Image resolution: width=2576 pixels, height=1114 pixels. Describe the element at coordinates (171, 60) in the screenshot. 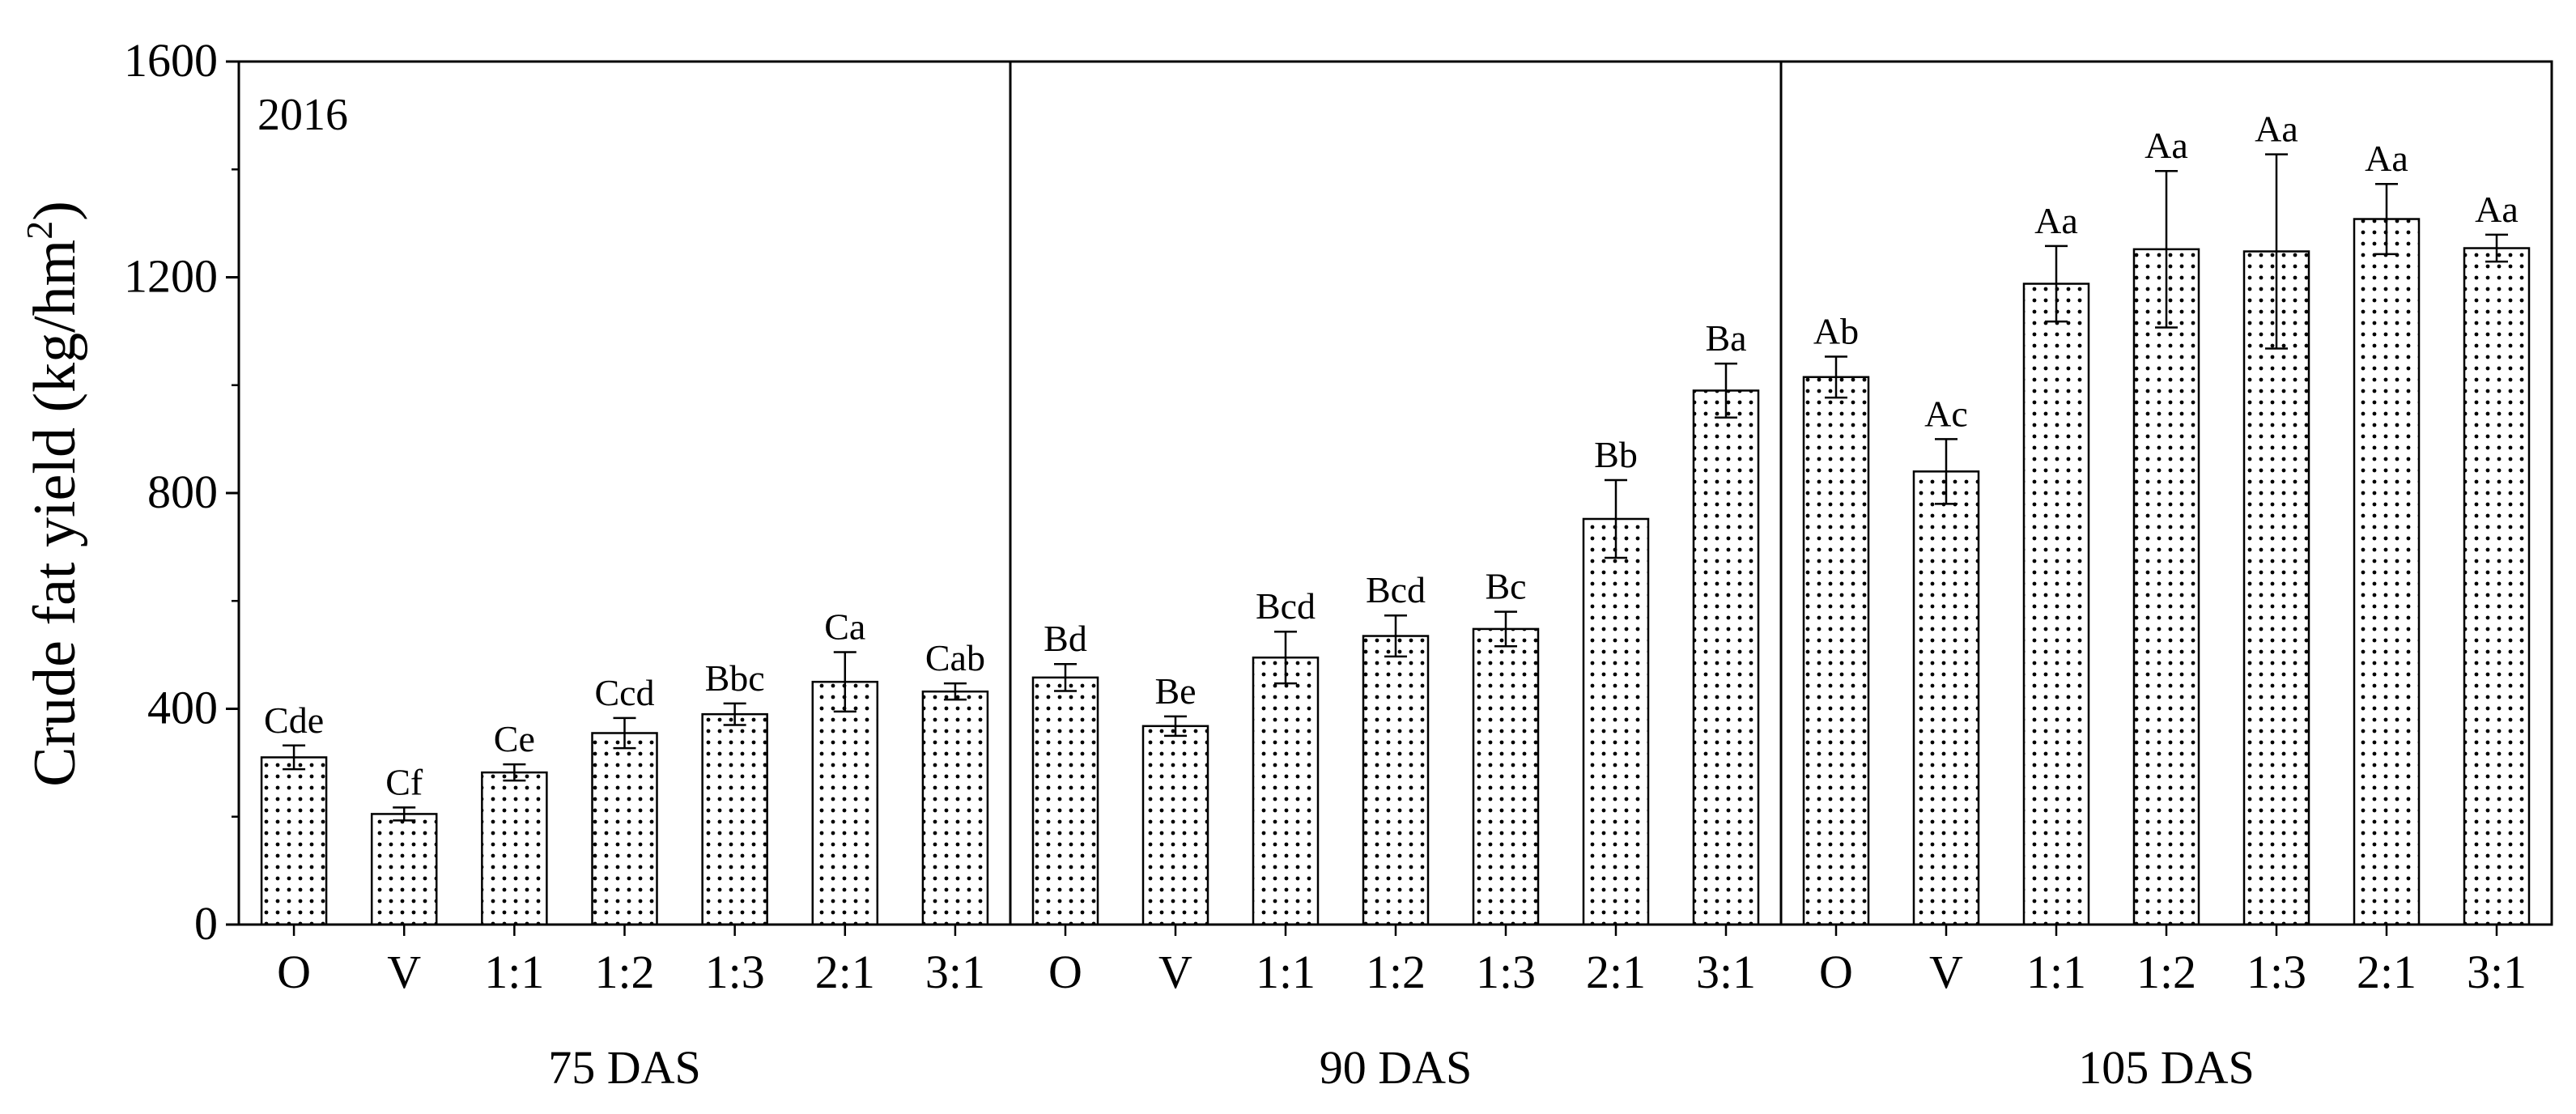

I see `y-tick-label: 1600` at that location.